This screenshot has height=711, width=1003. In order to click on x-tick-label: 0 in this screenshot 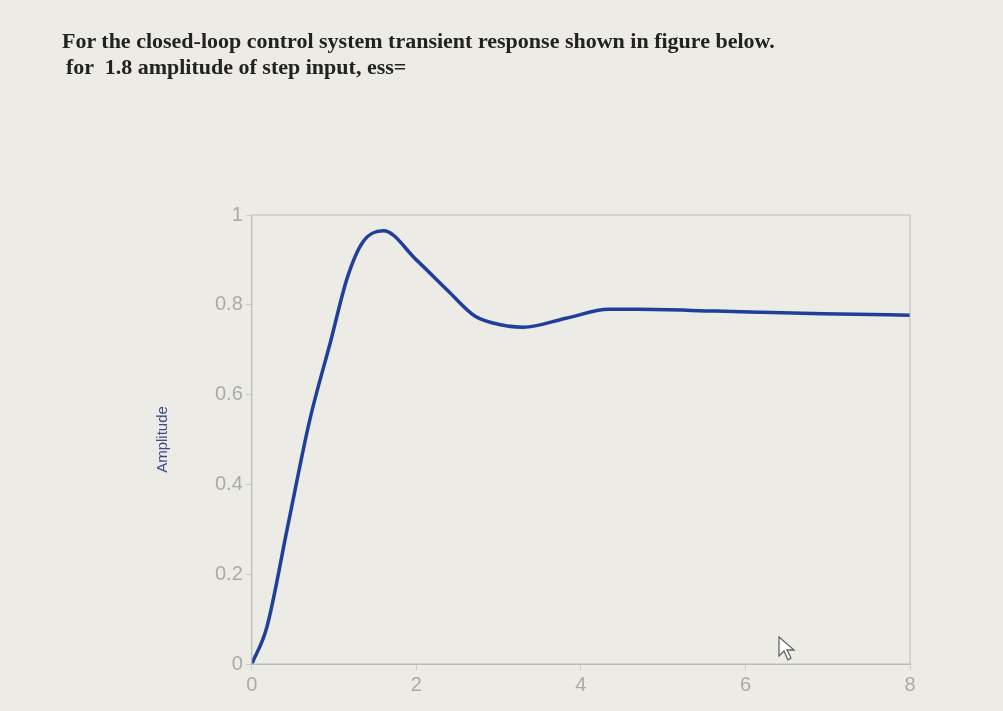, I will do `click(252, 683)`.